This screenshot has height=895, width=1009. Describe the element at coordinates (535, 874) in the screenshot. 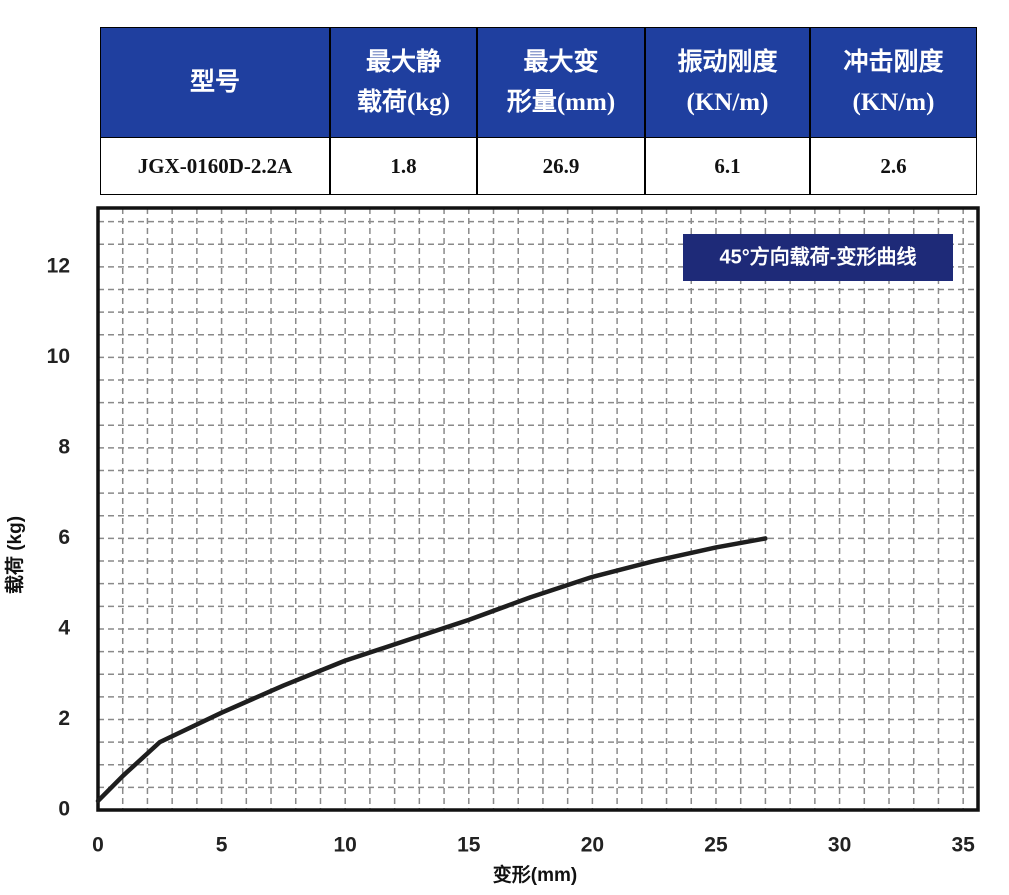

I see `x-axis-label: 变形(mm)` at that location.